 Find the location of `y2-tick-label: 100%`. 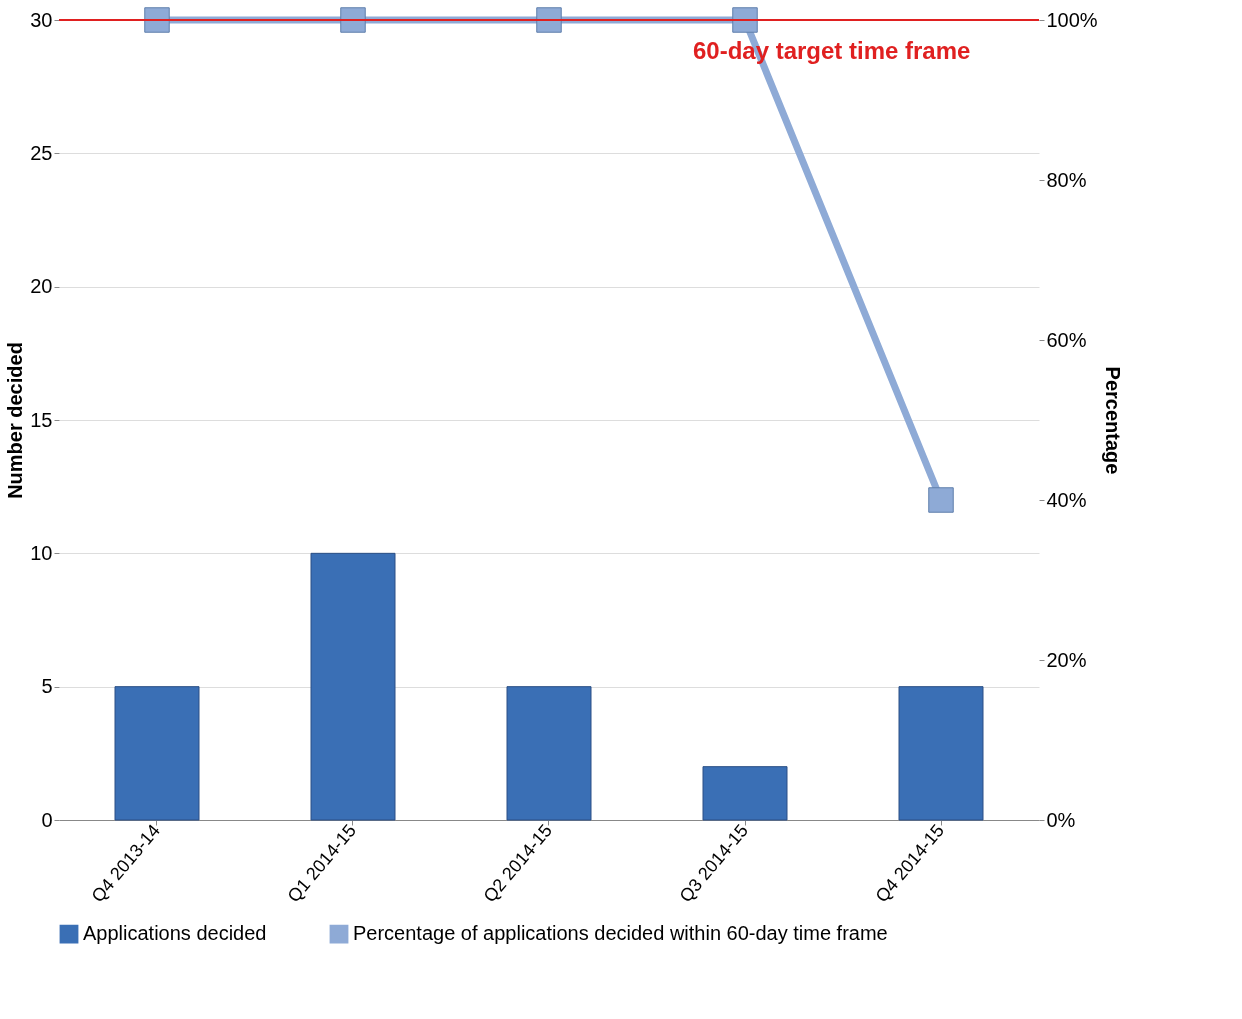

y2-tick-label: 100% is located at coordinates (1072, 19).